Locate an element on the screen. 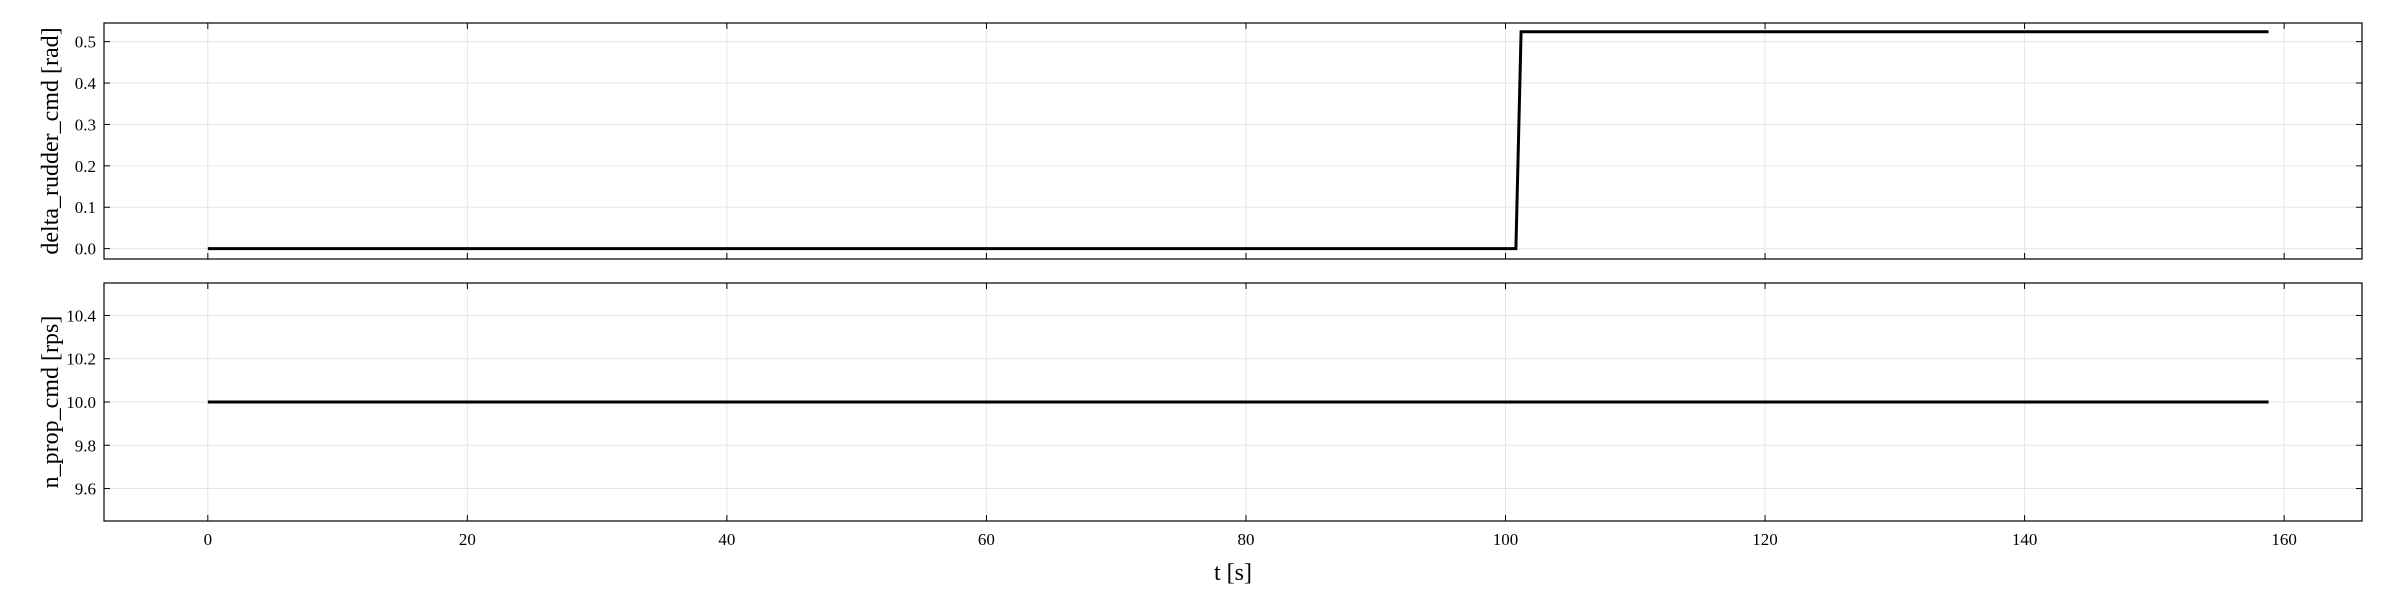  y-tick-label: 10.0 is located at coordinates (81, 402).